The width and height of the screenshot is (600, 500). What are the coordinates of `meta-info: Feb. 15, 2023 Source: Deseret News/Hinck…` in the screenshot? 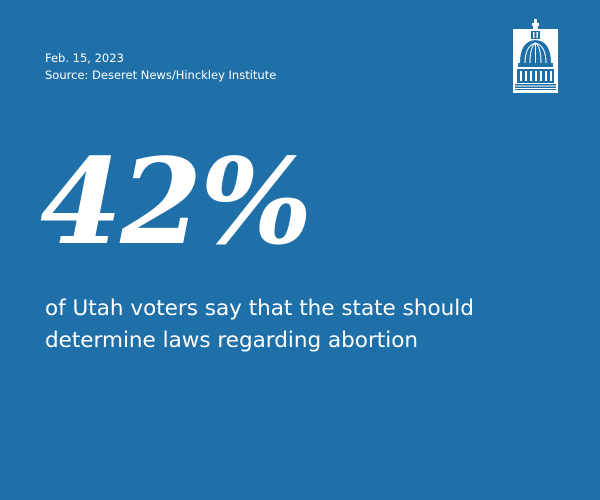 It's located at (160, 67).